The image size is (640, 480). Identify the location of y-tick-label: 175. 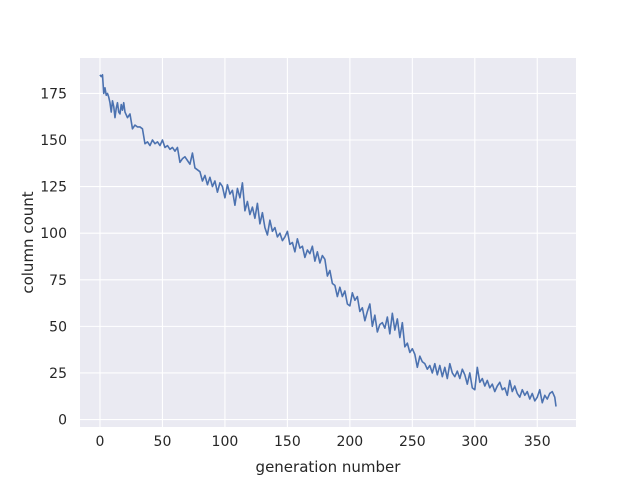
(53, 94).